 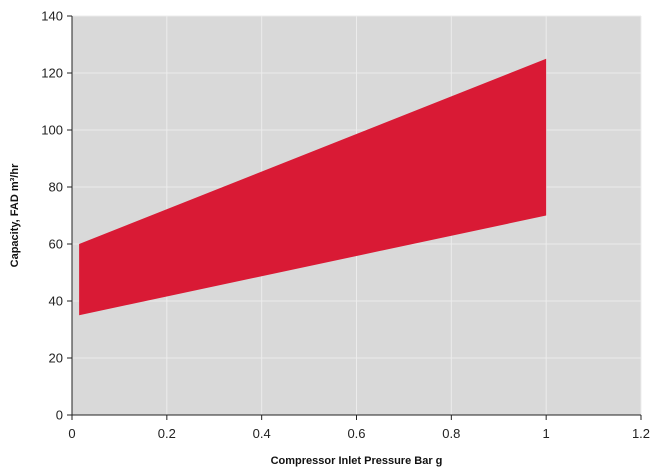 What do you see at coordinates (15, 215) in the screenshot?
I see `y-axis-title: Capacity, FAD m³/hr` at bounding box center [15, 215].